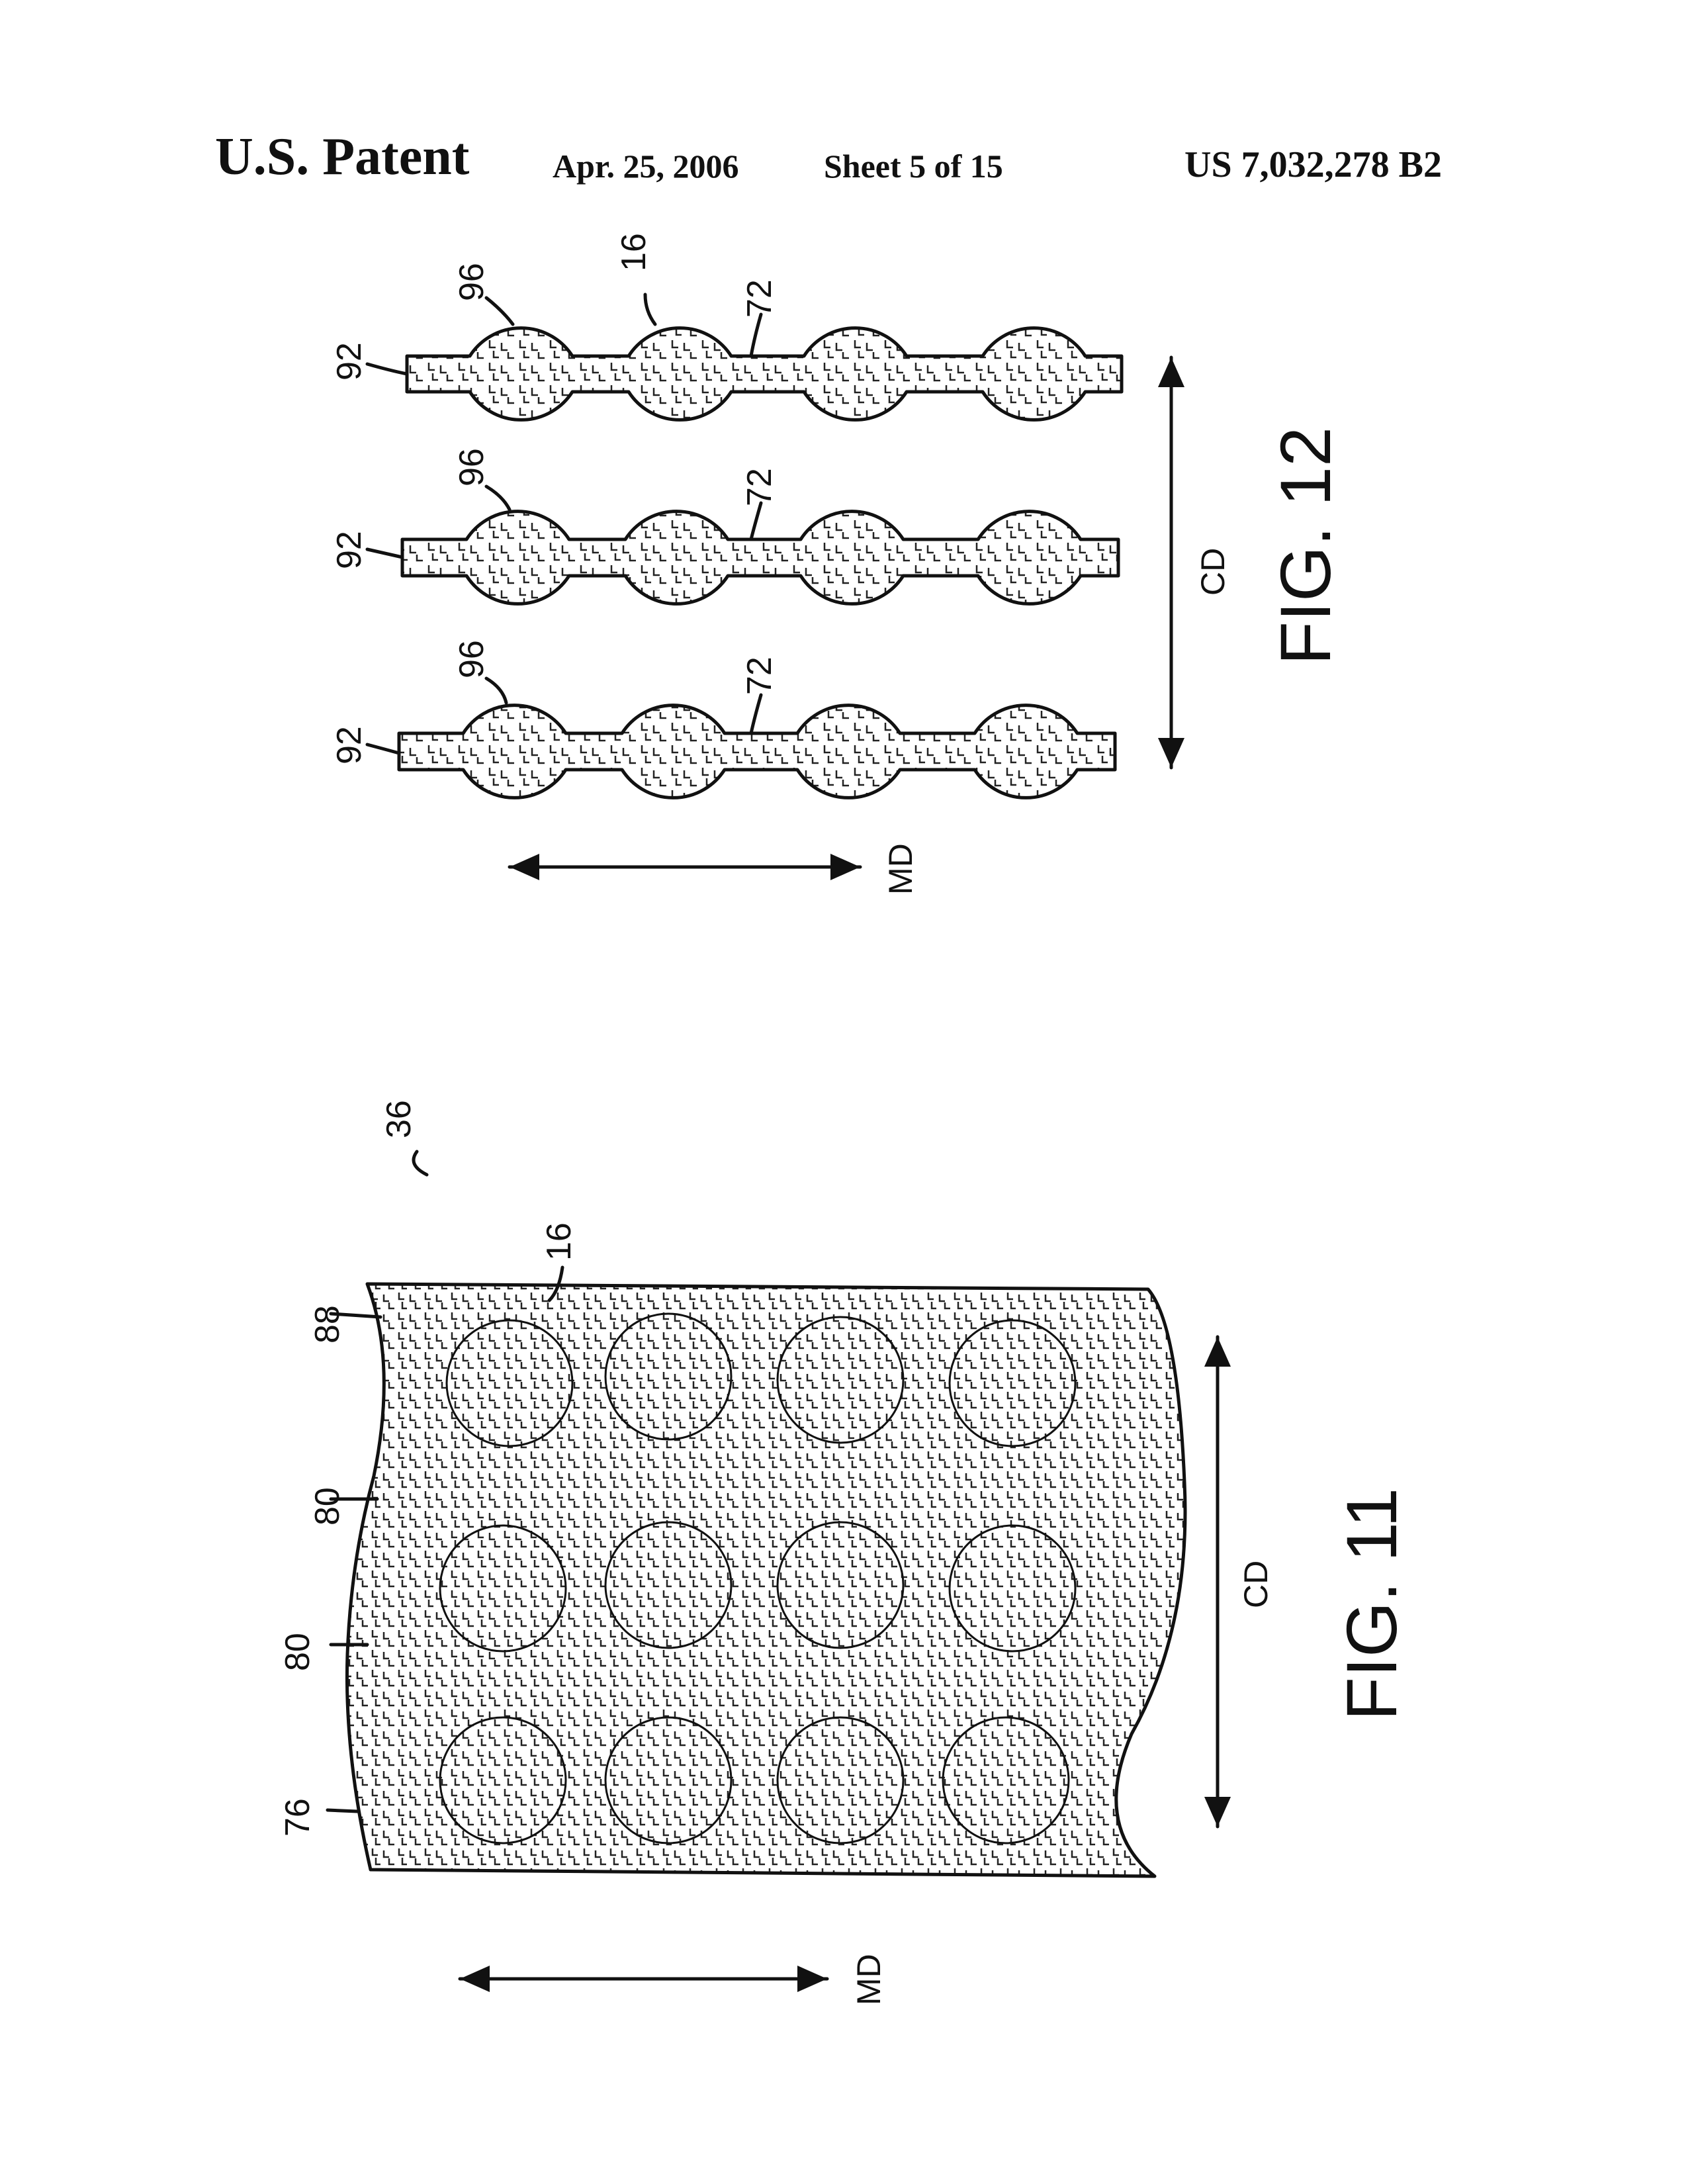  I want to click on ref-88: 88, so click(327, 1324).